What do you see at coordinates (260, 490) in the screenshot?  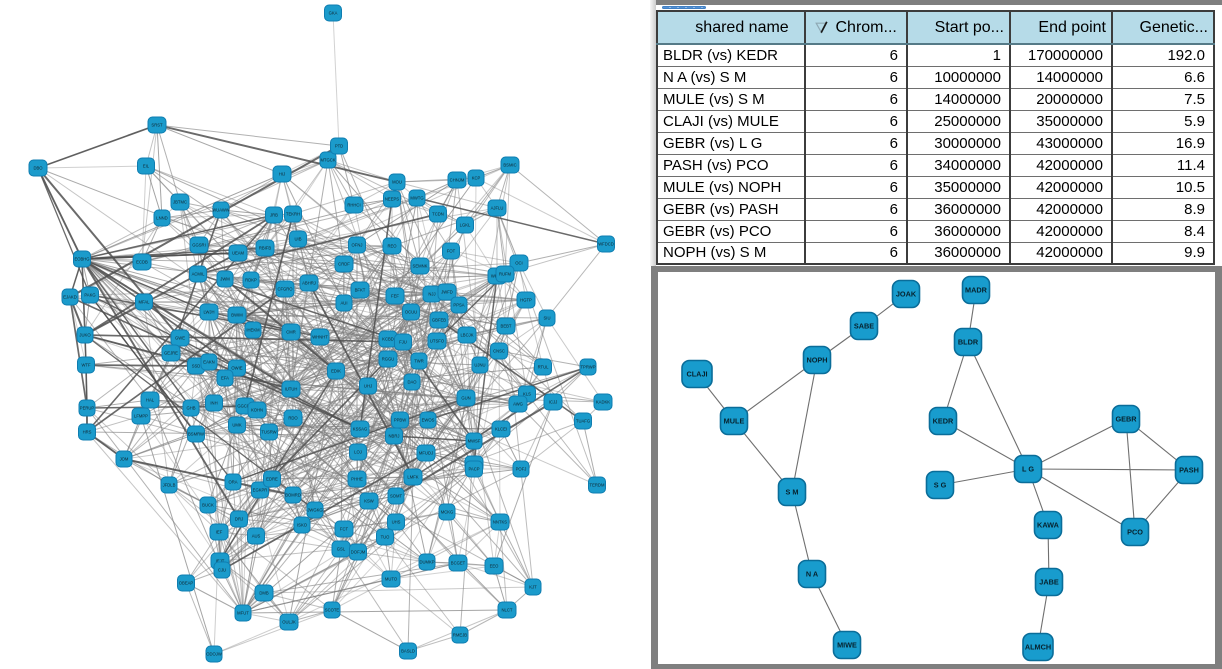 I see `svg-text: EGKPR` at bounding box center [260, 490].